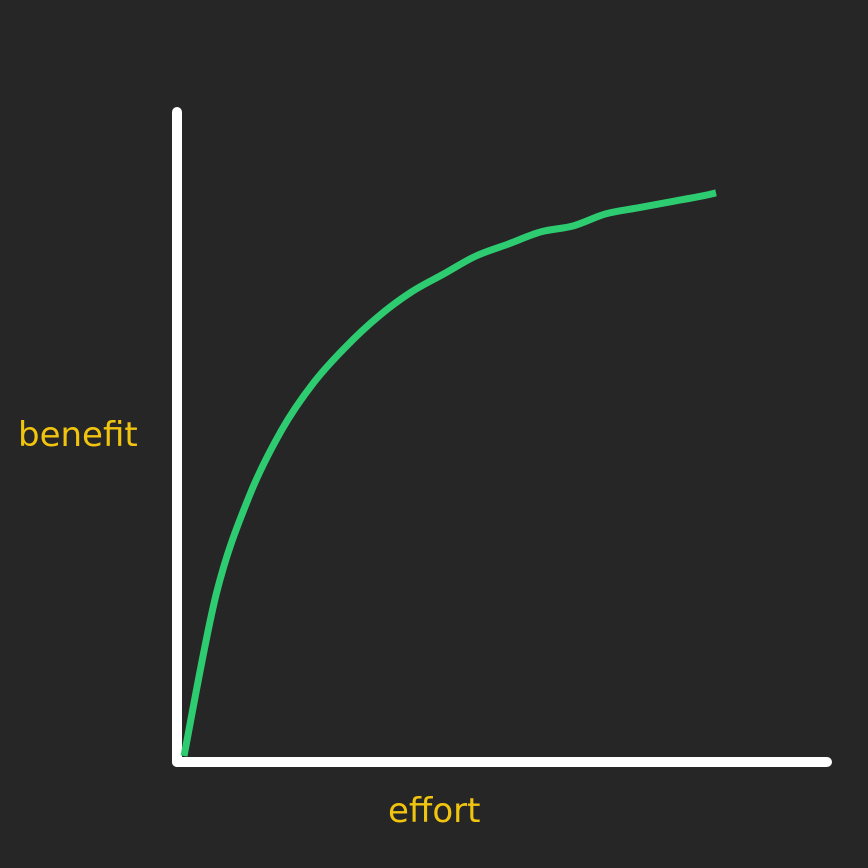 The width and height of the screenshot is (868, 868). What do you see at coordinates (434, 811) in the screenshot?
I see `x-axis-label: effort` at bounding box center [434, 811].